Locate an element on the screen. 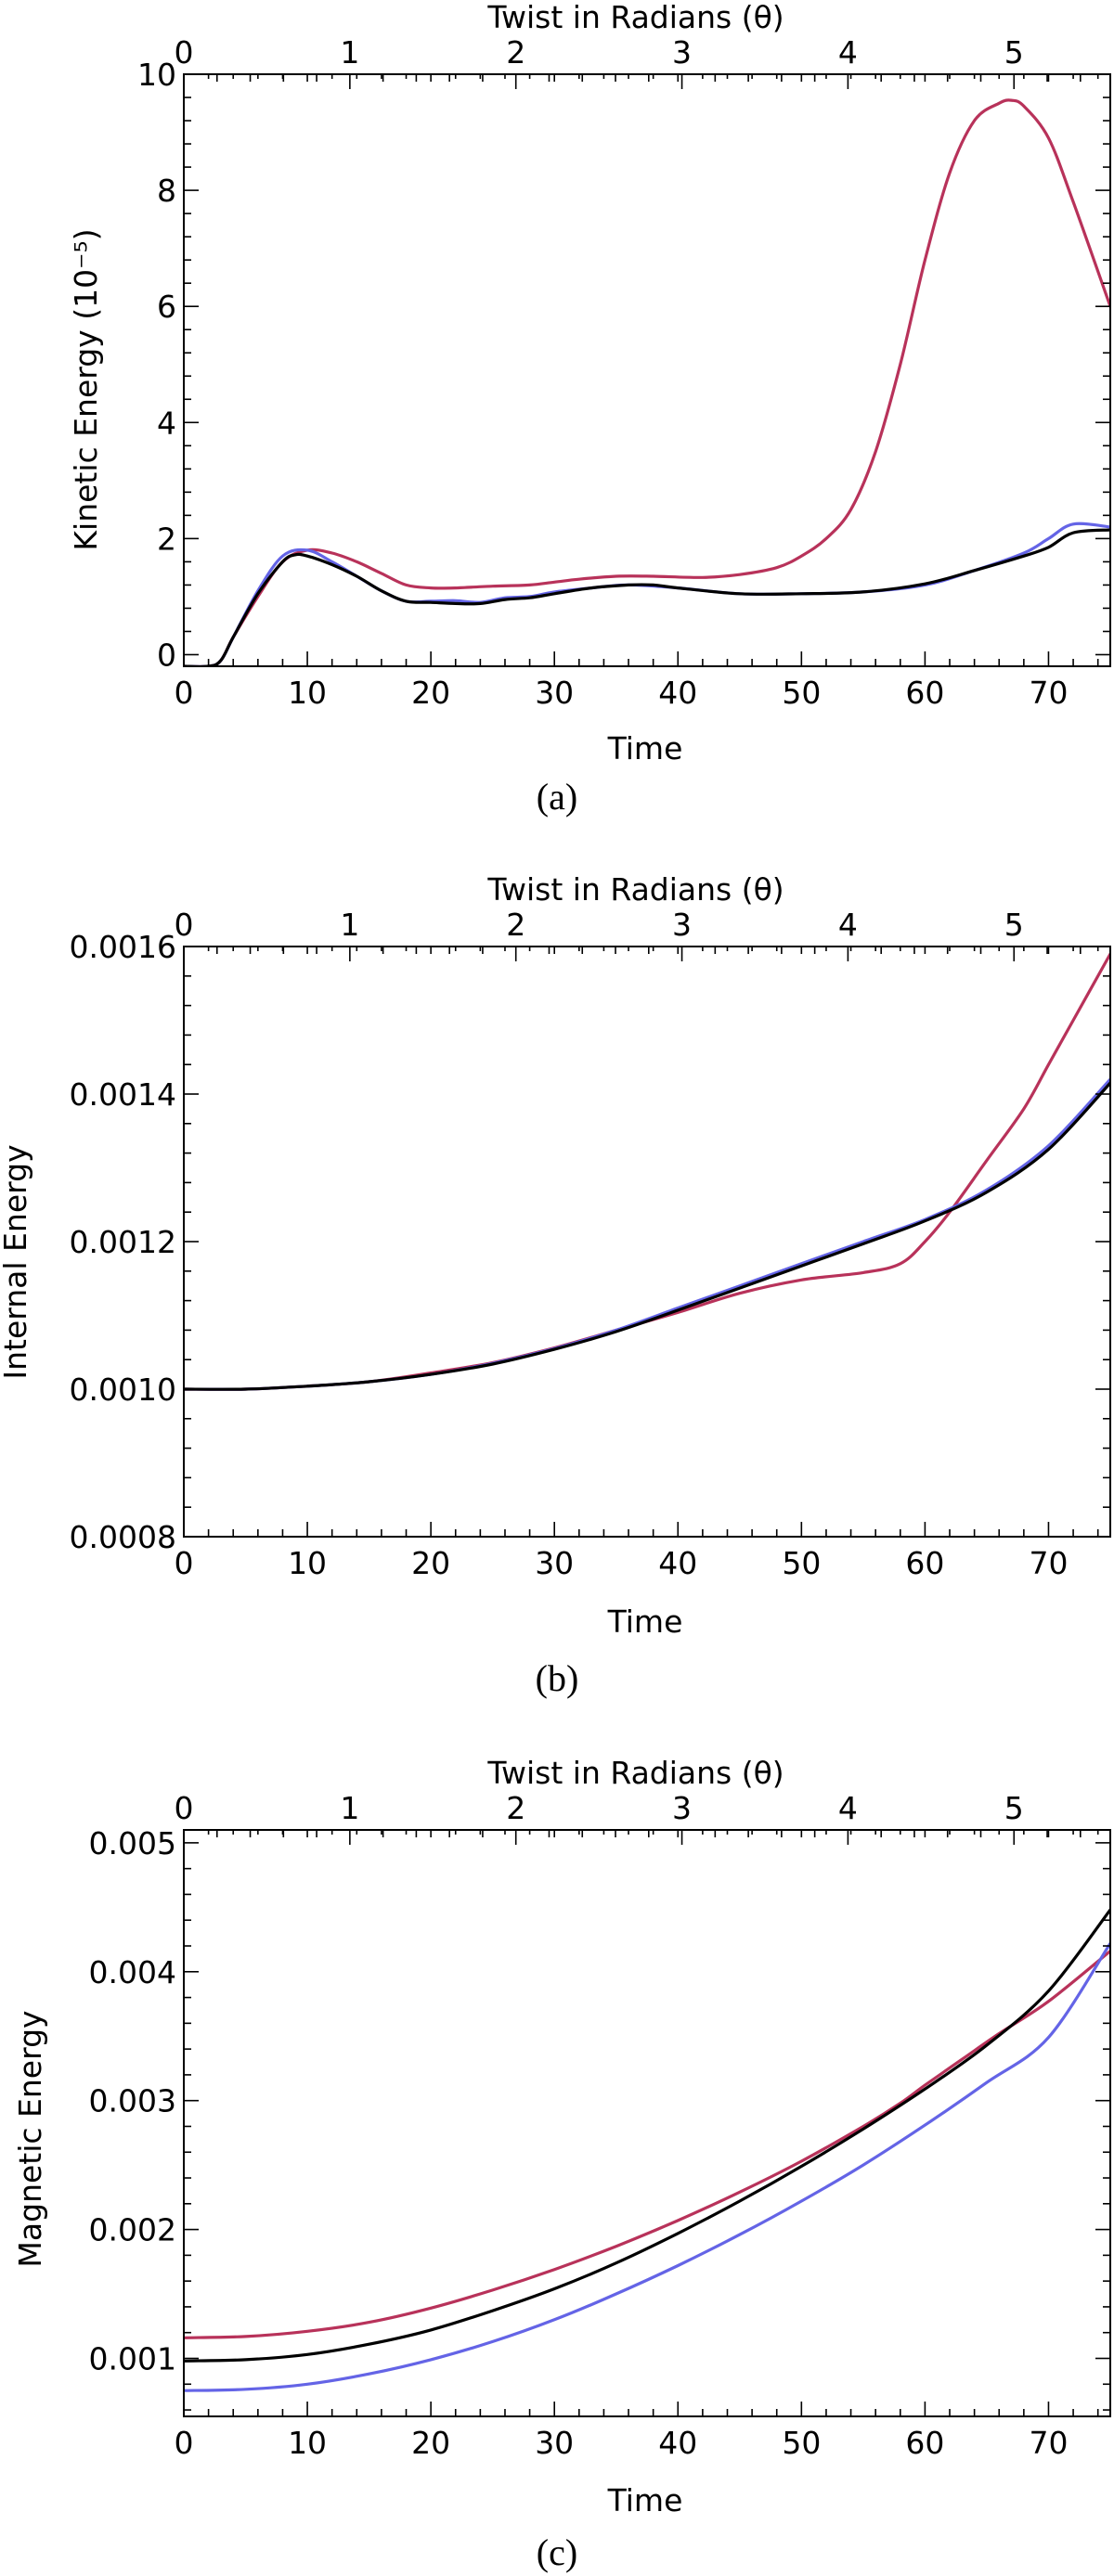 The width and height of the screenshot is (1114, 2576). plot-area is located at coordinates (647, 1171).